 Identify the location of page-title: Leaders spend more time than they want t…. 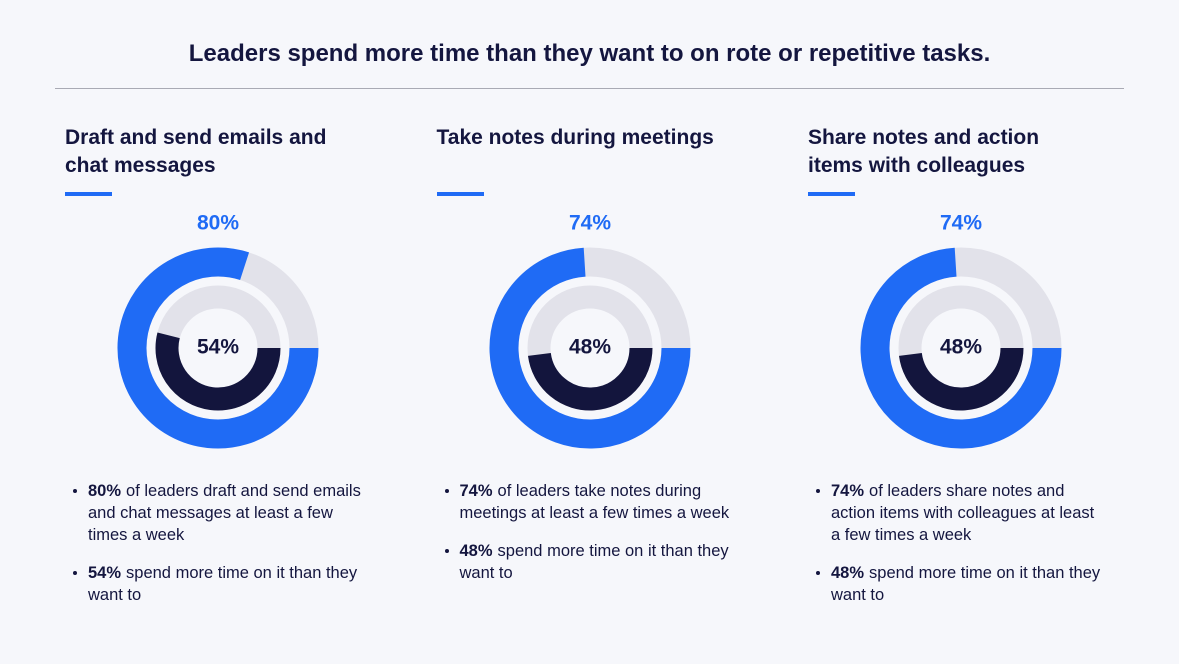
(589, 53).